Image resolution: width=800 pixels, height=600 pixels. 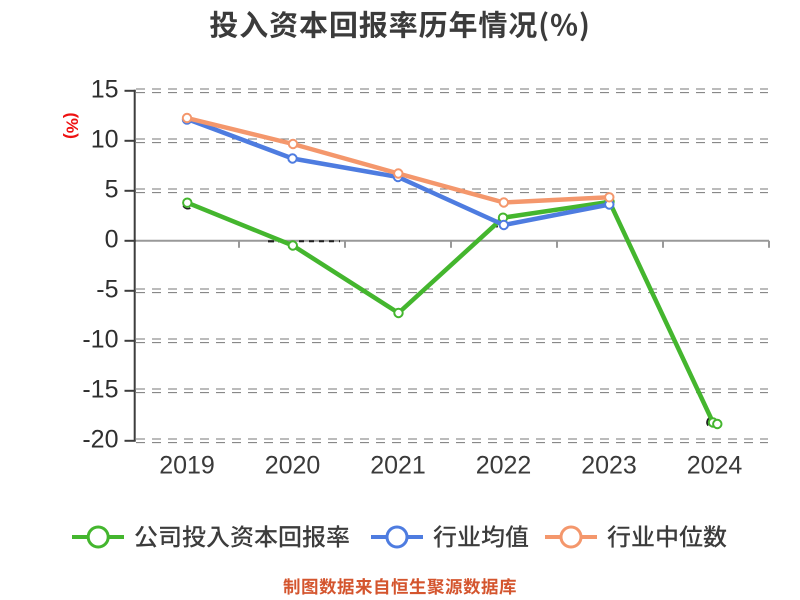 What do you see at coordinates (504, 466) in the screenshot?
I see `svg-text: 2022` at bounding box center [504, 466].